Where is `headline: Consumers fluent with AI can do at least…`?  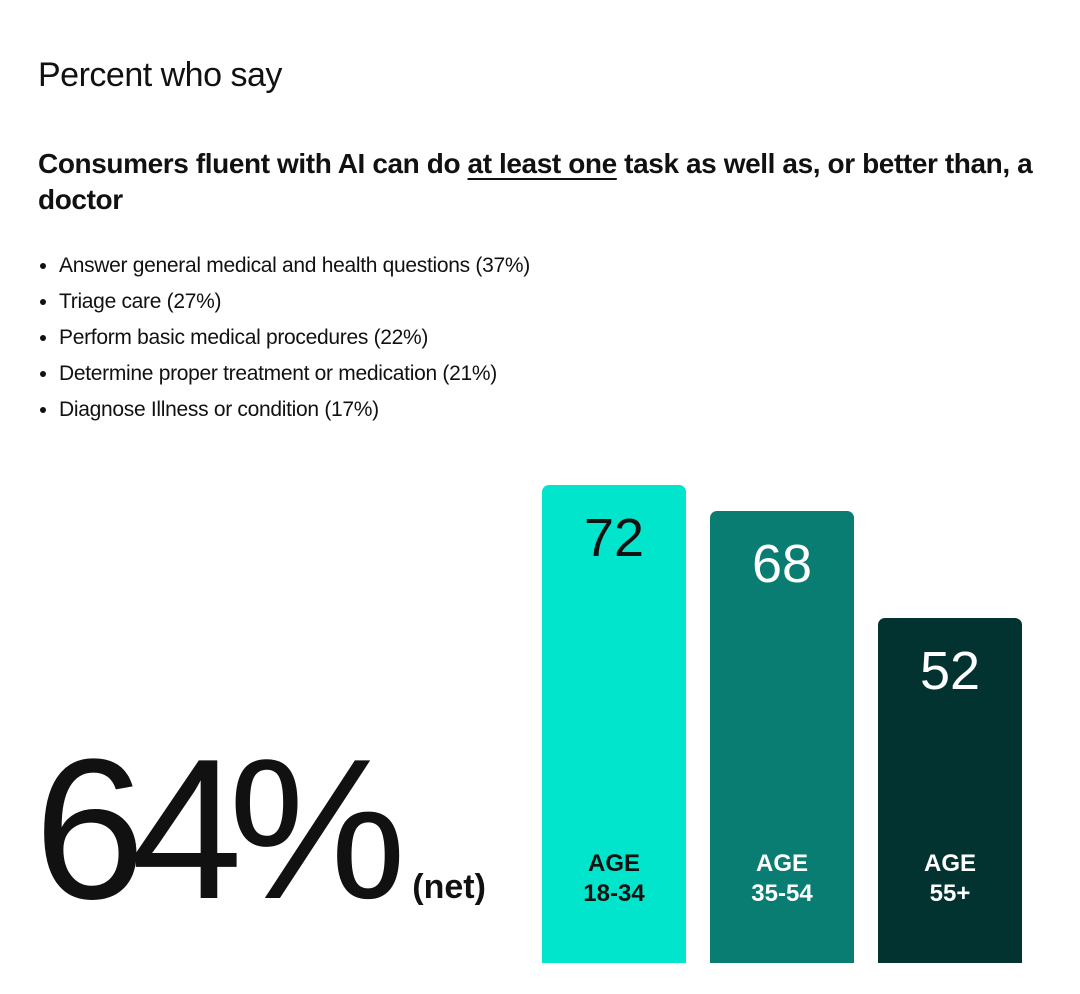
headline: Consumers fluent with AI can do at least… is located at coordinates (548, 182).